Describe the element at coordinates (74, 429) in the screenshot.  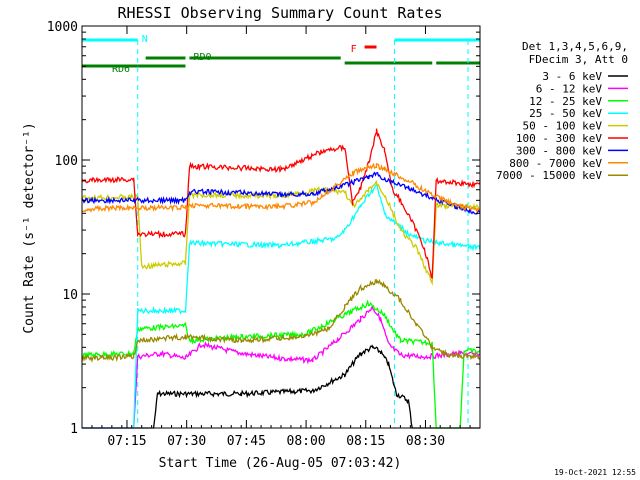
I see `y-tick-label: 1` at that location.